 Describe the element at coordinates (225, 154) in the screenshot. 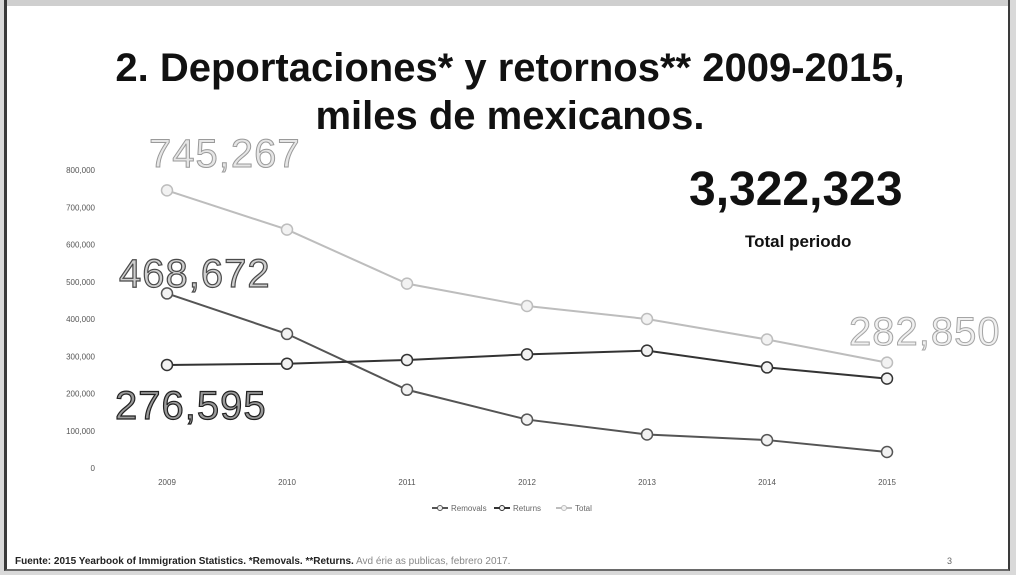

I see `callout-total-first: 745,267` at that location.